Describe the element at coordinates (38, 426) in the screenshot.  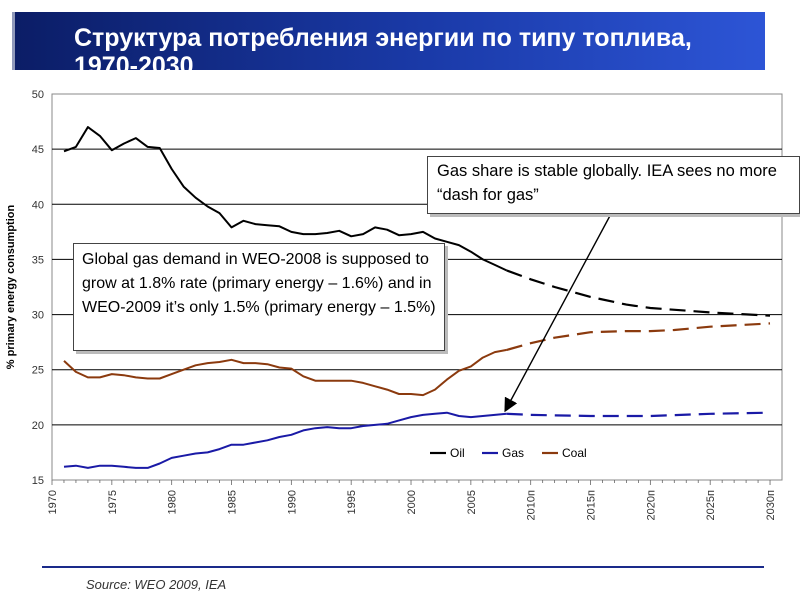
I see `y-tick-label: 20` at that location.